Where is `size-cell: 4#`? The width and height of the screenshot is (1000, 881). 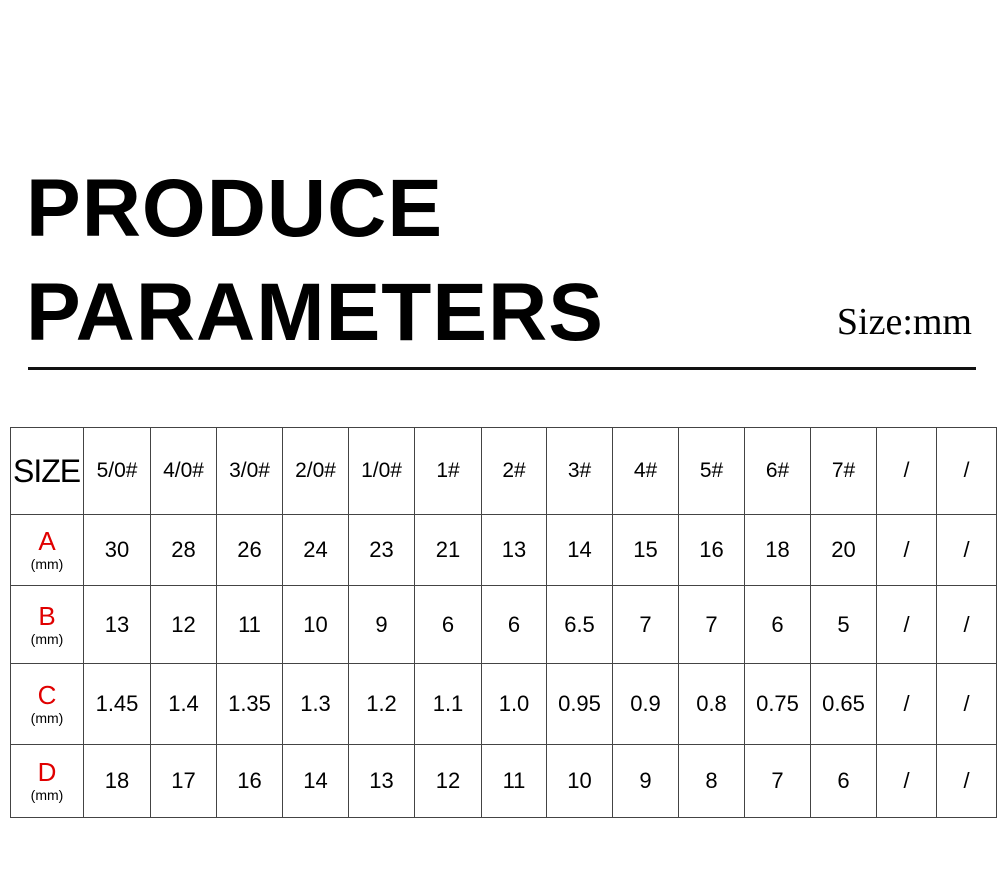 size-cell: 4# is located at coordinates (645, 471).